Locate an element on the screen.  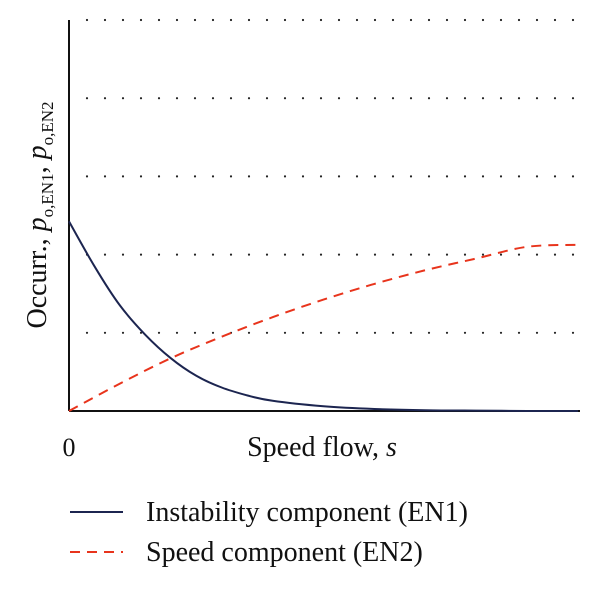
legend-label-en2: Speed component (EN2) is located at coordinates (284, 552).